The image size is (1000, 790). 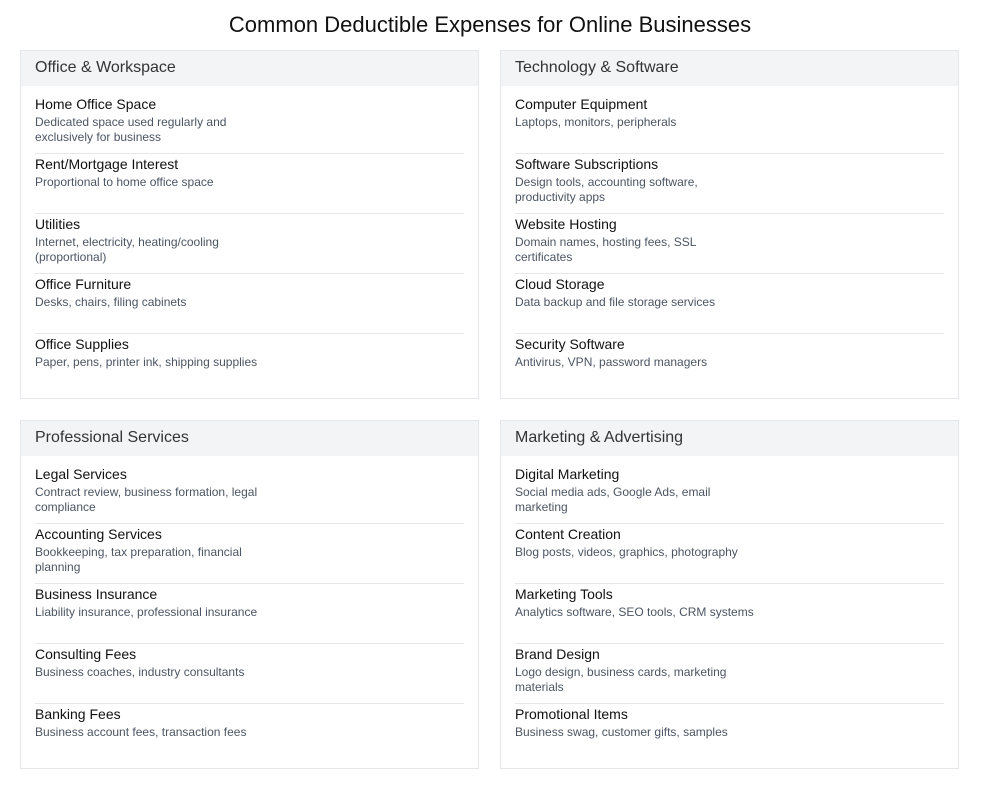 What do you see at coordinates (58, 224) in the screenshot?
I see `expense-title: Utilities` at bounding box center [58, 224].